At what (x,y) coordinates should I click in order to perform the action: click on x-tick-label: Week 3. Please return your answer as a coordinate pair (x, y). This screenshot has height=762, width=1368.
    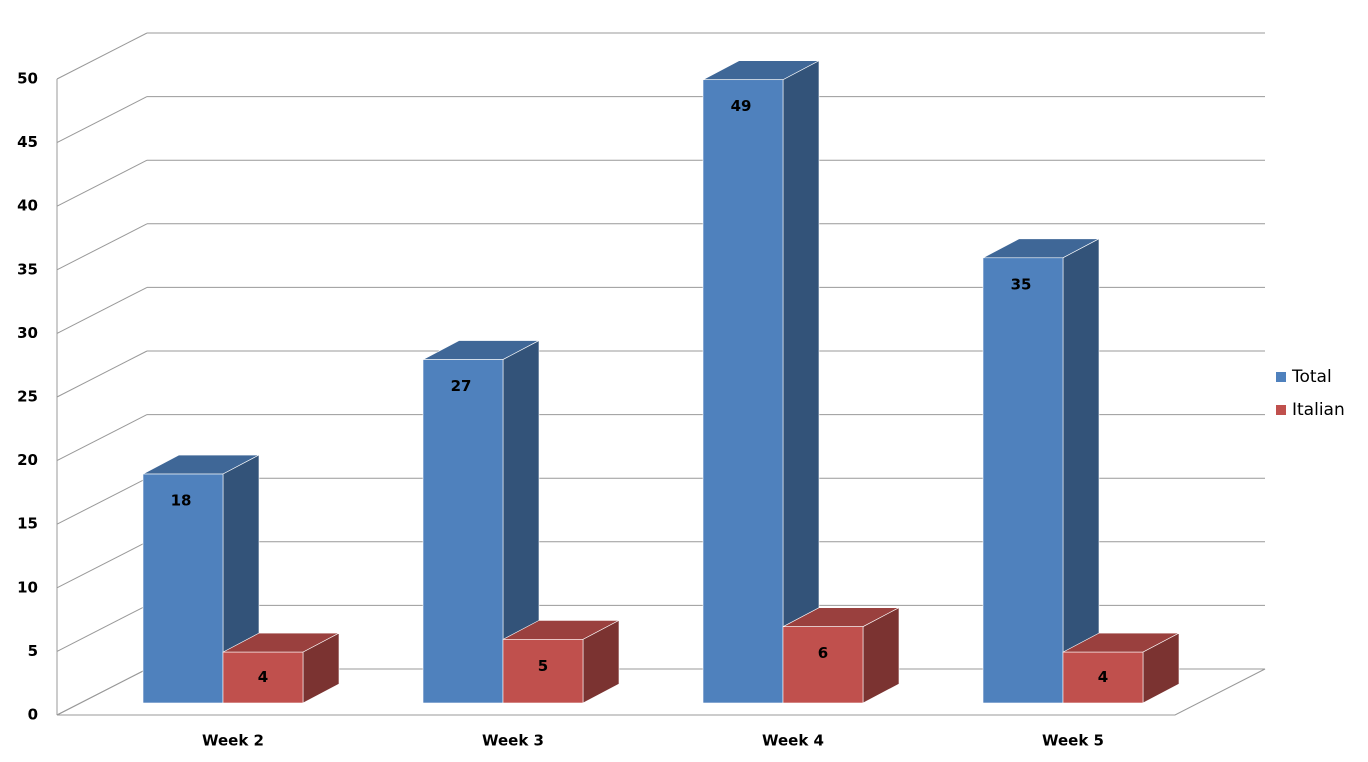
    Looking at the image, I should click on (513, 741).